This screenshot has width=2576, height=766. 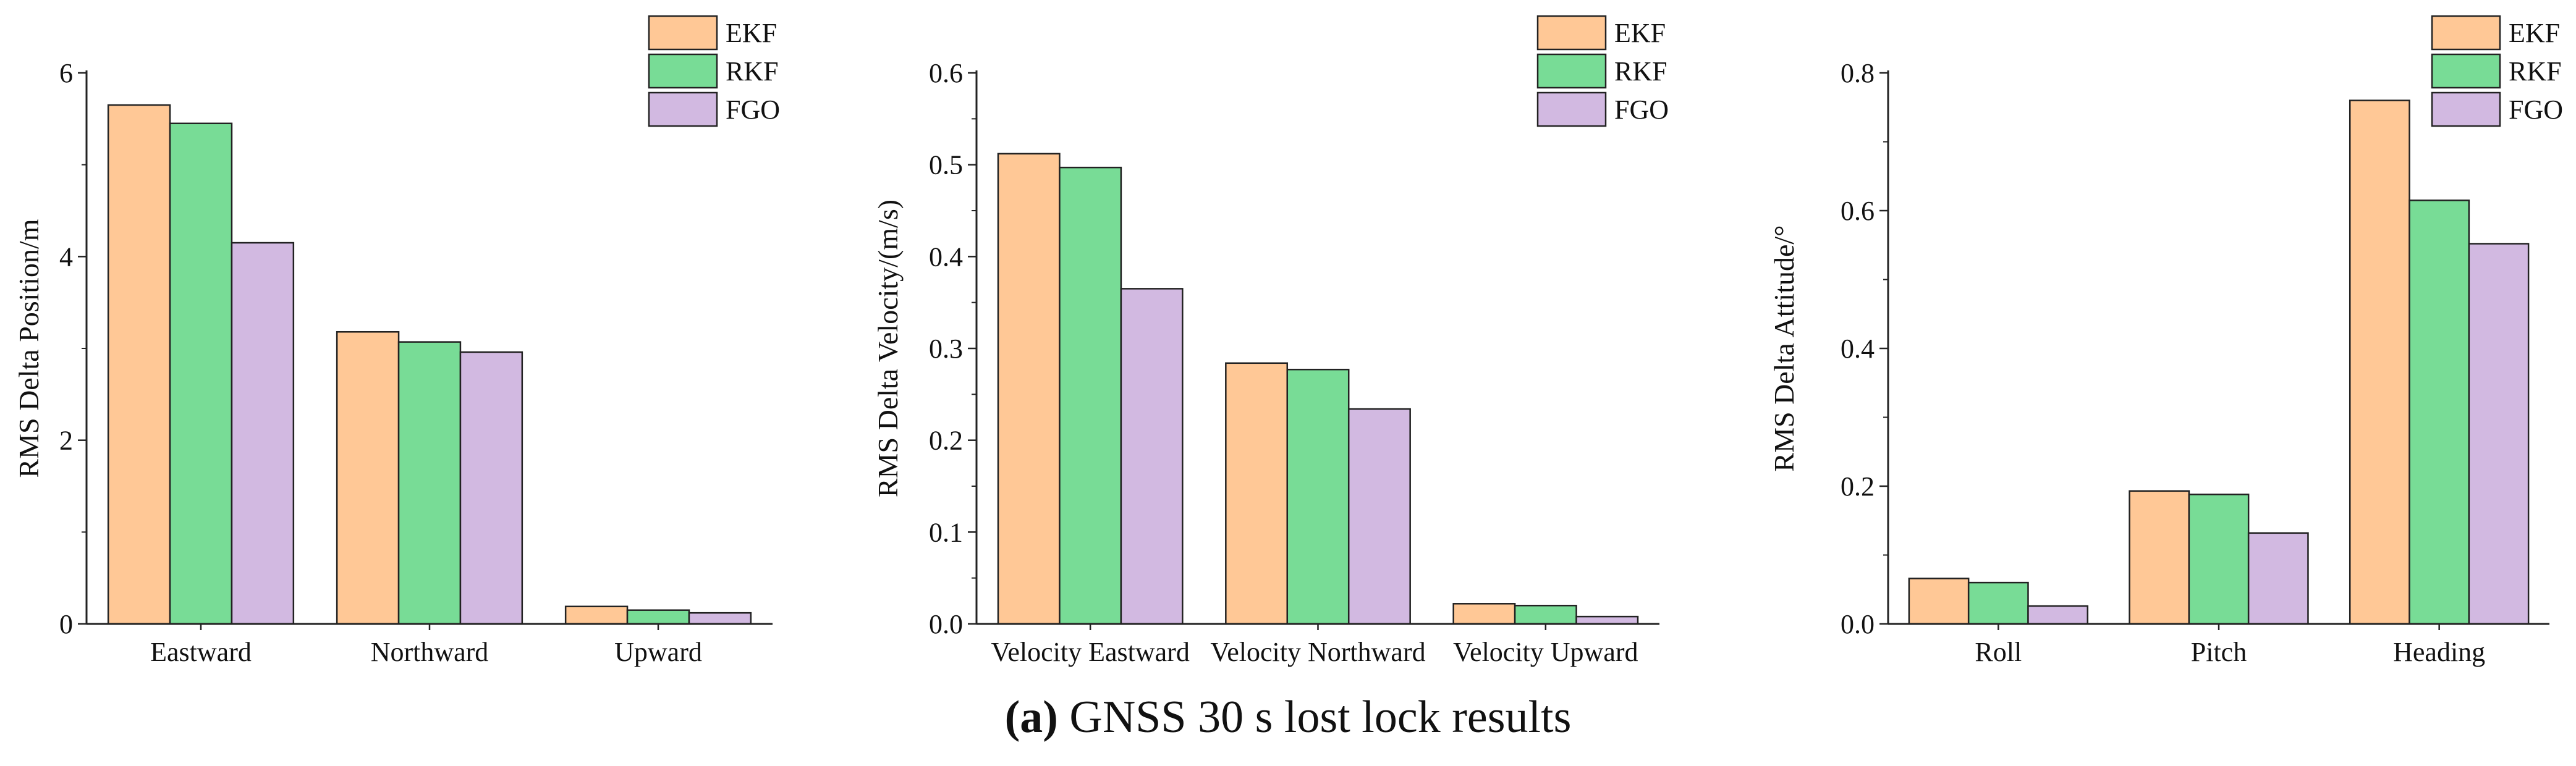 I want to click on y-tick-label: 4, so click(x=66, y=257).